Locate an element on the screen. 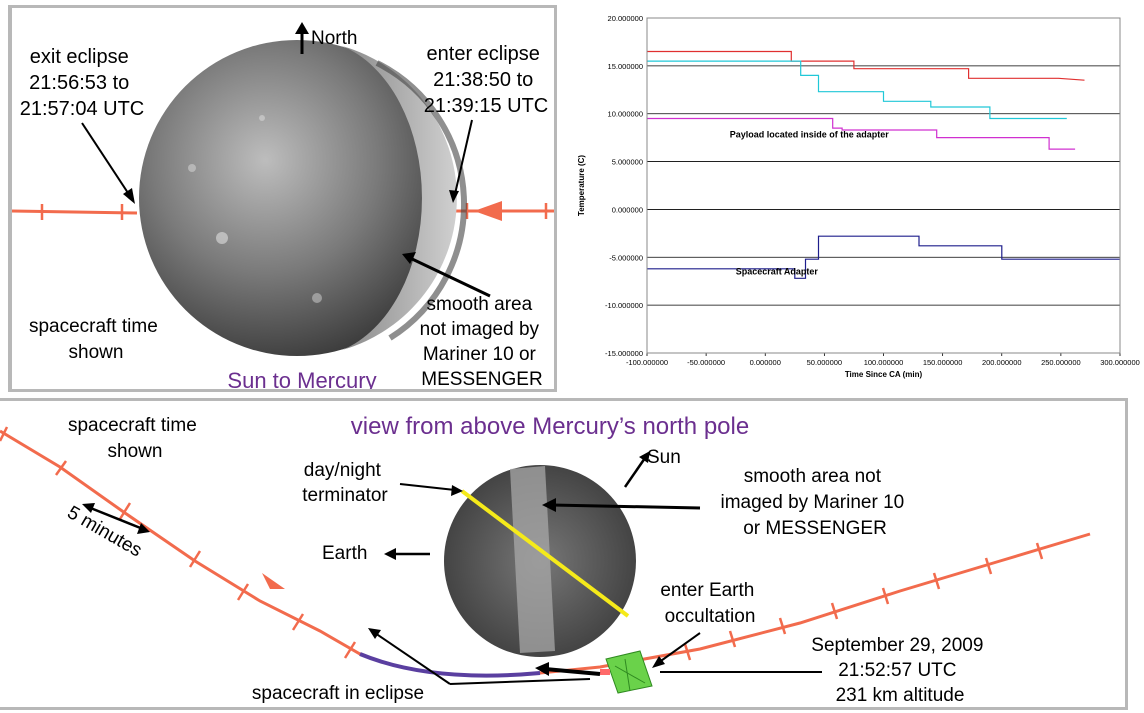  exit-eclipse-label: exit eclipse 21:56:53 to 21:57:04 UTC is located at coordinates (82, 83).